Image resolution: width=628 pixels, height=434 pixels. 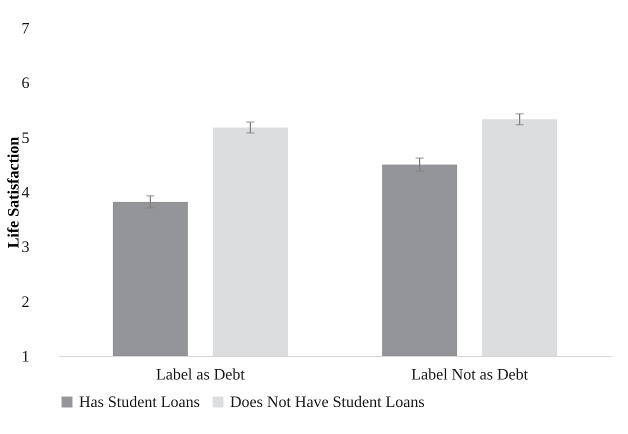 I want to click on x-tick-label: Label as Debt, so click(x=201, y=375).